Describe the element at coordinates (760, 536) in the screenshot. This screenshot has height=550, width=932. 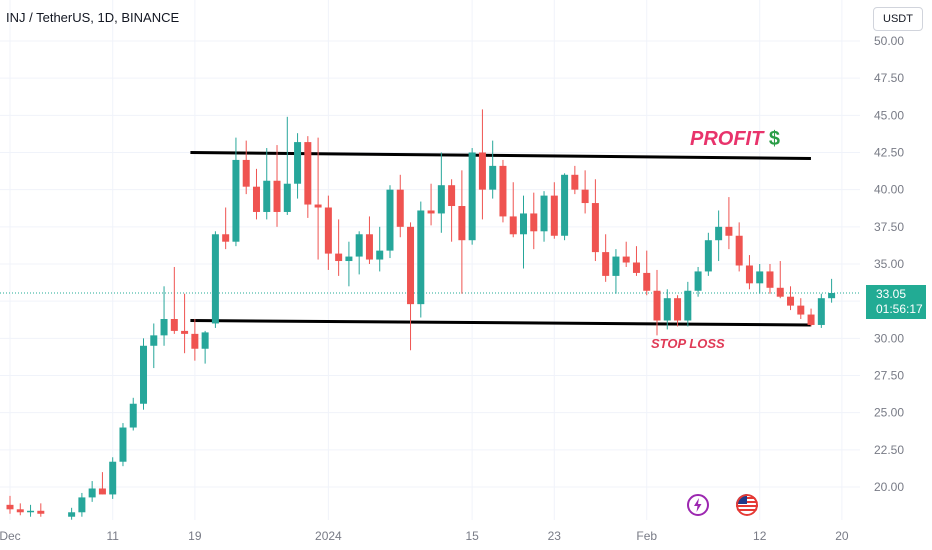
I see `x-tick-label: 12` at that location.